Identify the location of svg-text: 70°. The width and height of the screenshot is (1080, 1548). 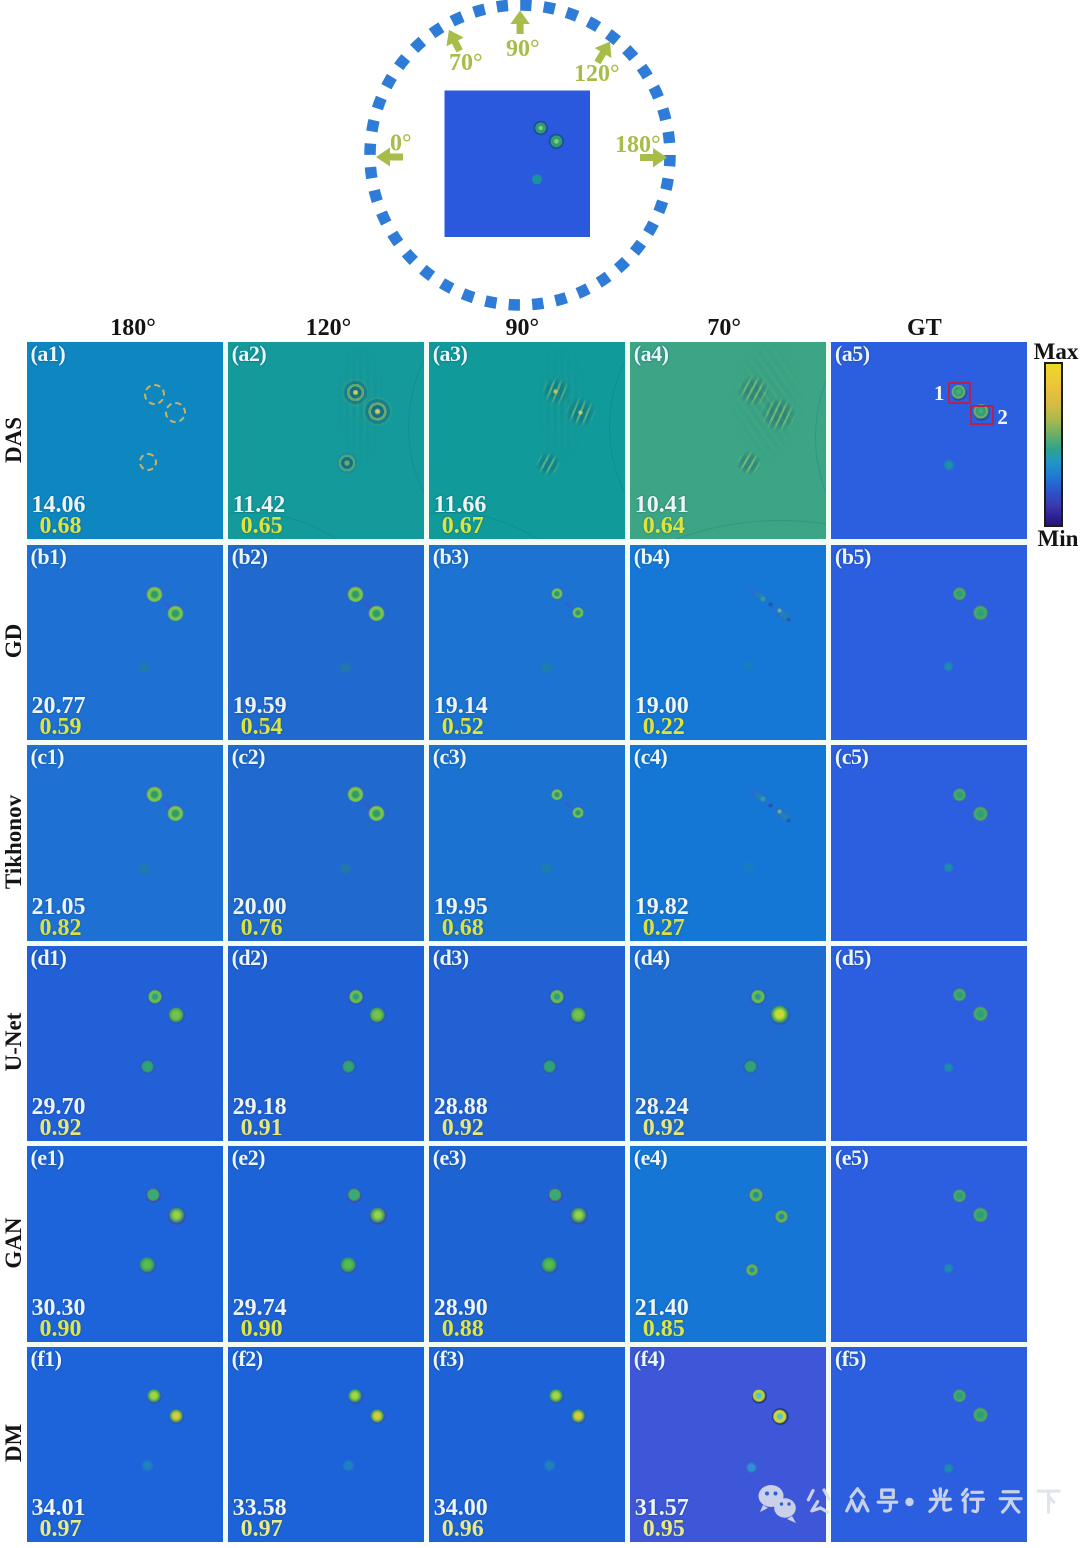
(466, 63).